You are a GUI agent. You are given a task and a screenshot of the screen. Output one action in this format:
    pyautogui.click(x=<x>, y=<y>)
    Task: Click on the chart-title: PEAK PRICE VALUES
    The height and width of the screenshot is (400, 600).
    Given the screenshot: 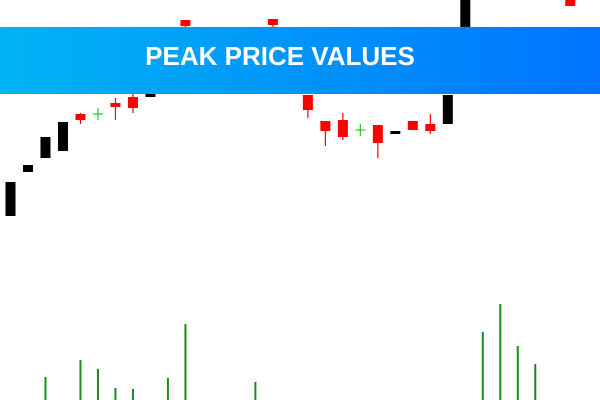 What is the action you would take?
    pyautogui.click(x=280, y=56)
    